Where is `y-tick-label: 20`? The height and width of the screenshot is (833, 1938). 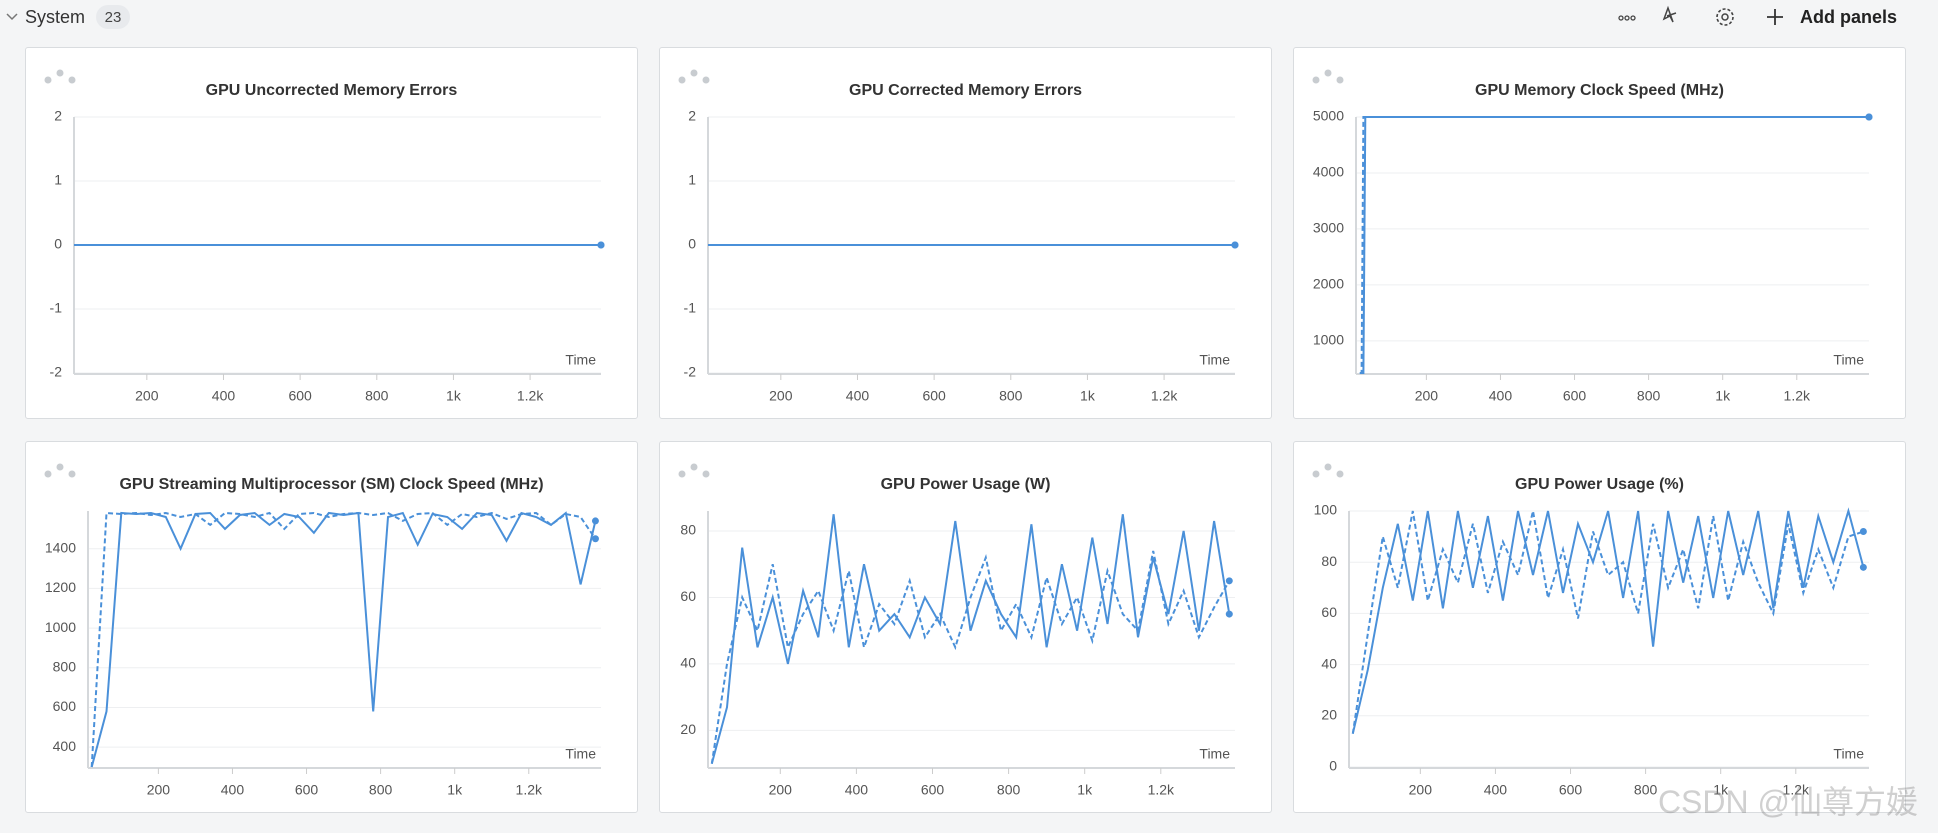
y-tick-label: 20 is located at coordinates (688, 729).